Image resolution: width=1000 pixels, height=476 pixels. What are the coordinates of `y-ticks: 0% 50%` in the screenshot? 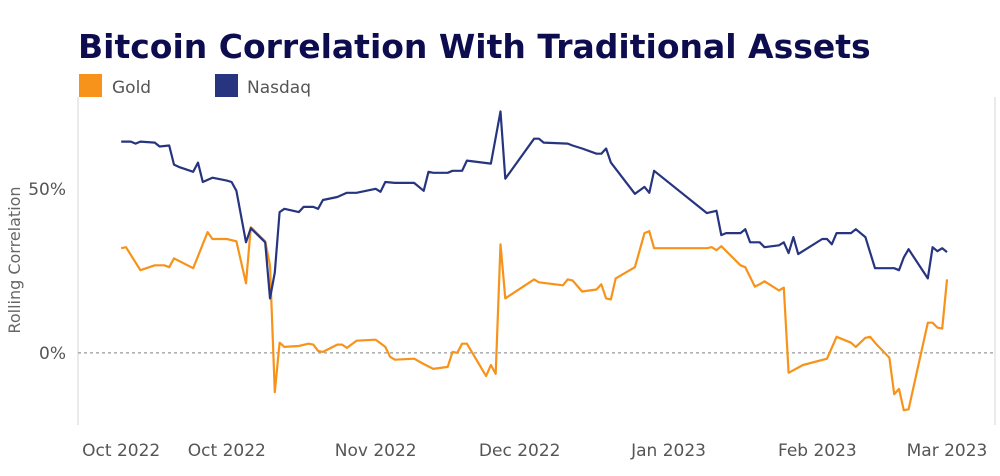 It's located at (47, 272).